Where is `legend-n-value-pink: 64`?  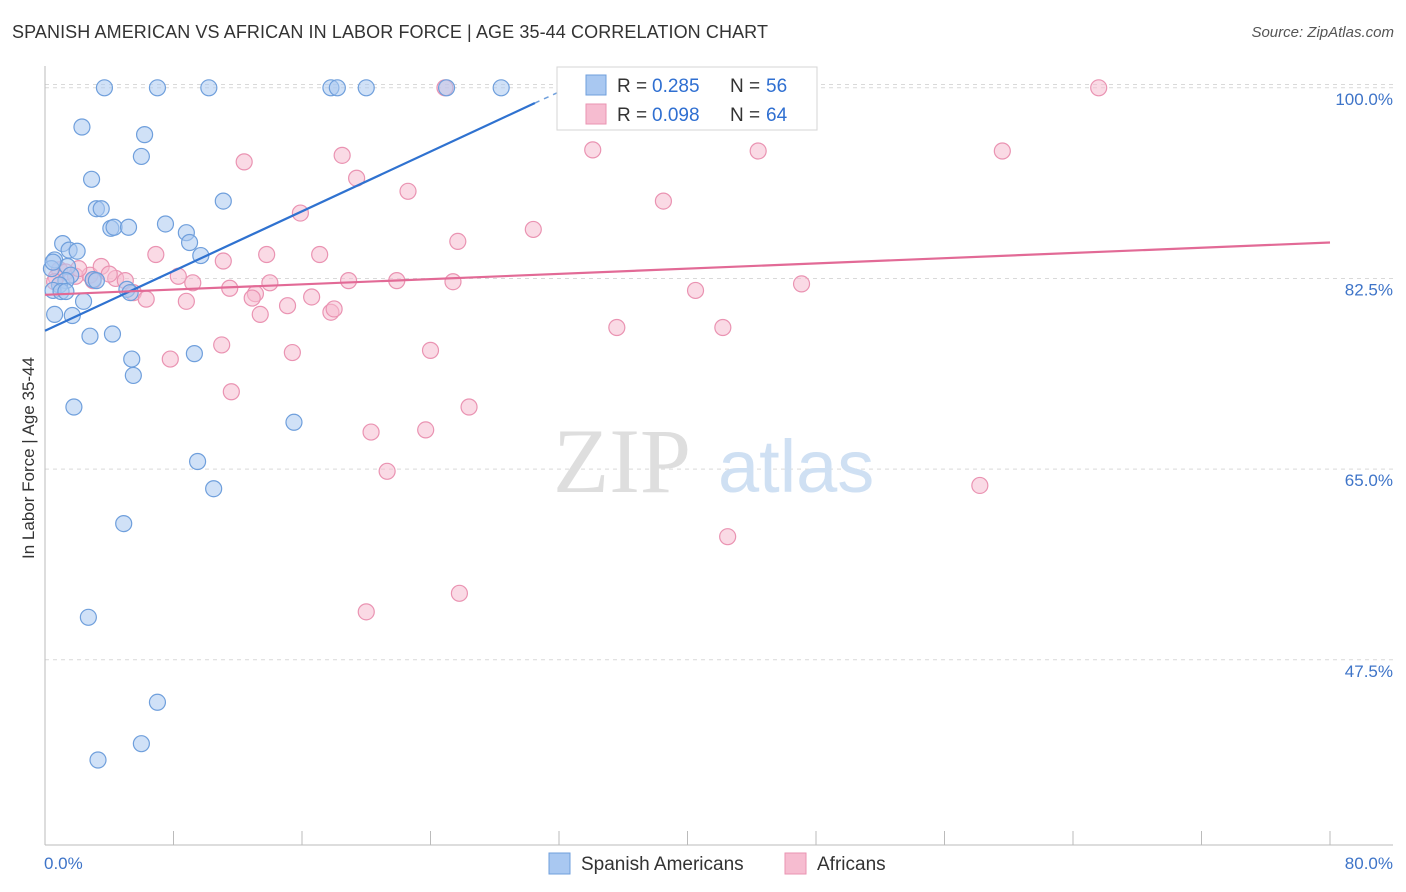 legend-n-value-pink: 64 is located at coordinates (777, 115).